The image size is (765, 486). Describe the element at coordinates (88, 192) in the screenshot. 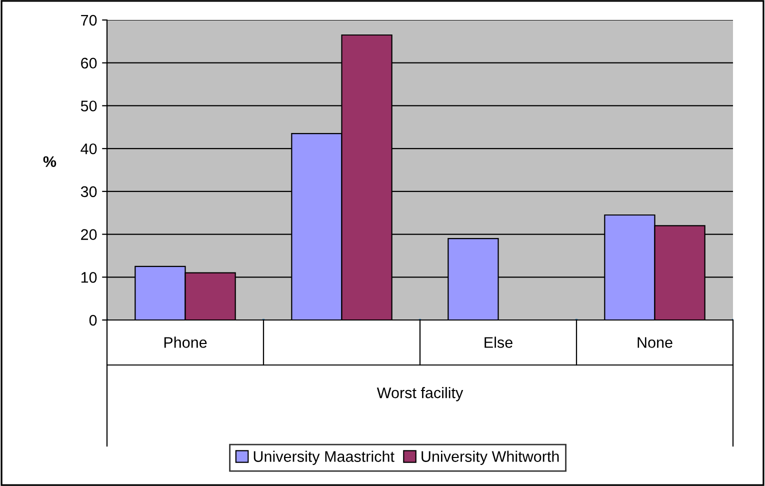

I see `y-tick-label: 30` at that location.